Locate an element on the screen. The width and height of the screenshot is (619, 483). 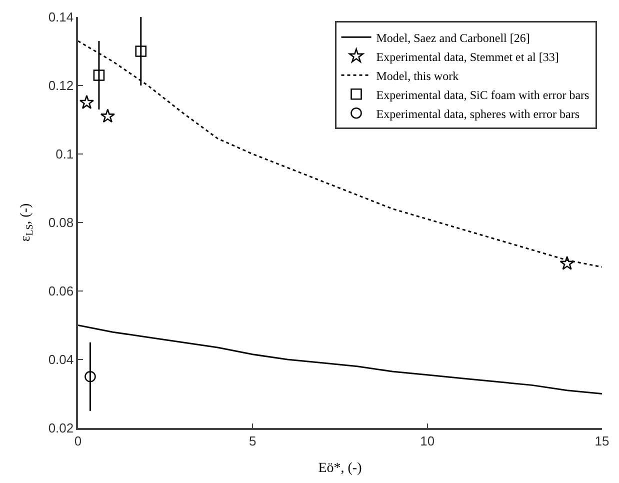
y-tick-label: 0.02 is located at coordinates (61, 428).